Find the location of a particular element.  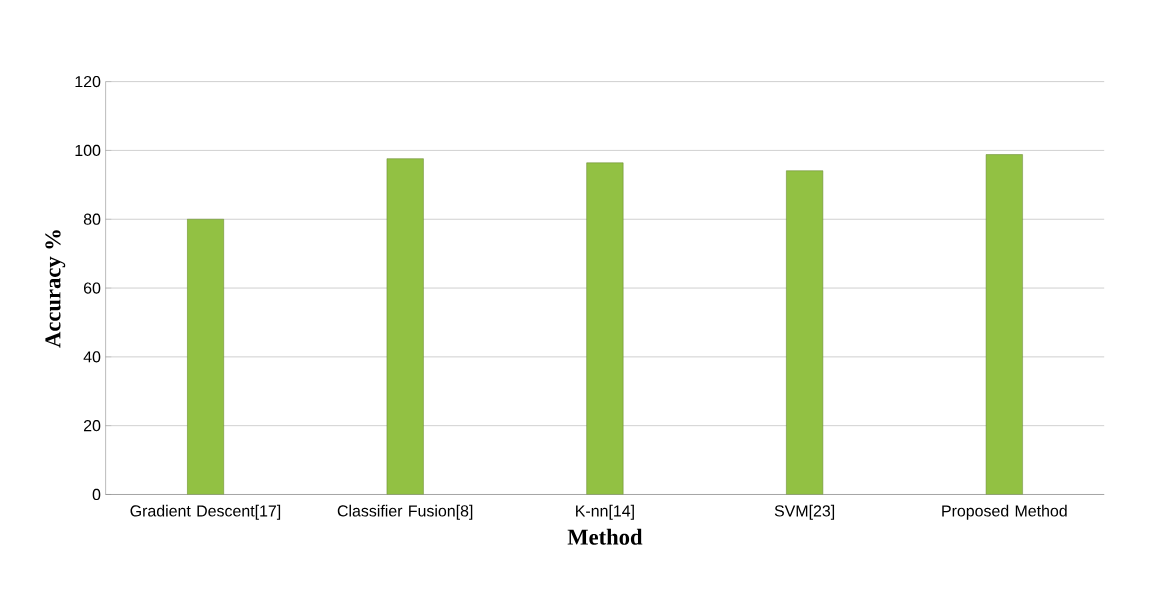

x-tick-label: Classifier Fusion[8] is located at coordinates (405, 512).